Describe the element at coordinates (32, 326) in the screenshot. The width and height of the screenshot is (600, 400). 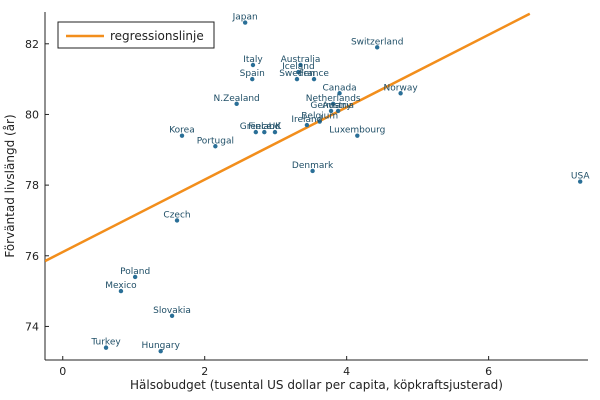
I see `y-tick-label: 74` at that location.